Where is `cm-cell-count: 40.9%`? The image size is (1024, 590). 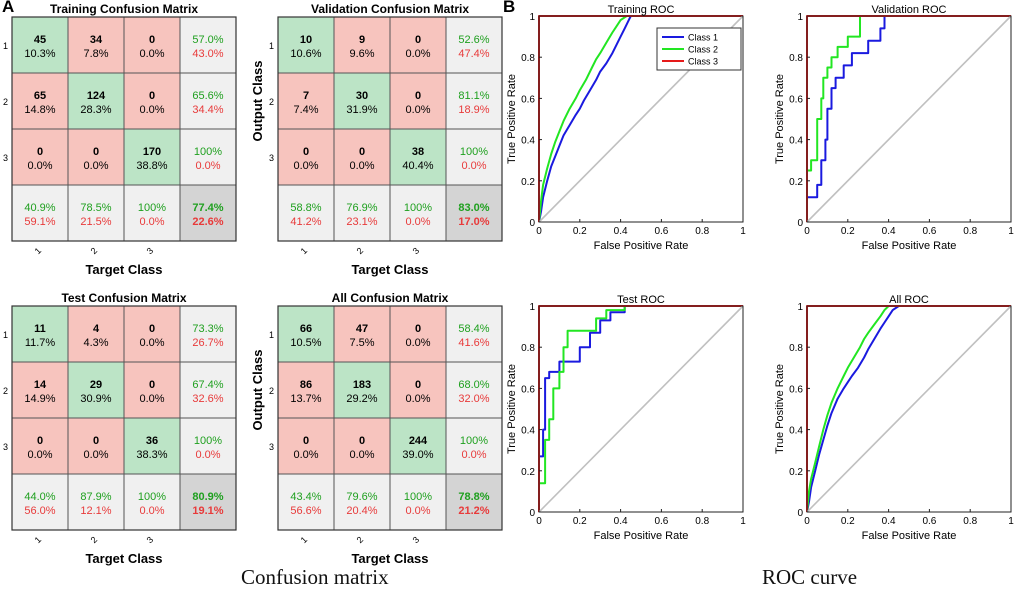 cm-cell-count: 40.9% is located at coordinates (39, 208).